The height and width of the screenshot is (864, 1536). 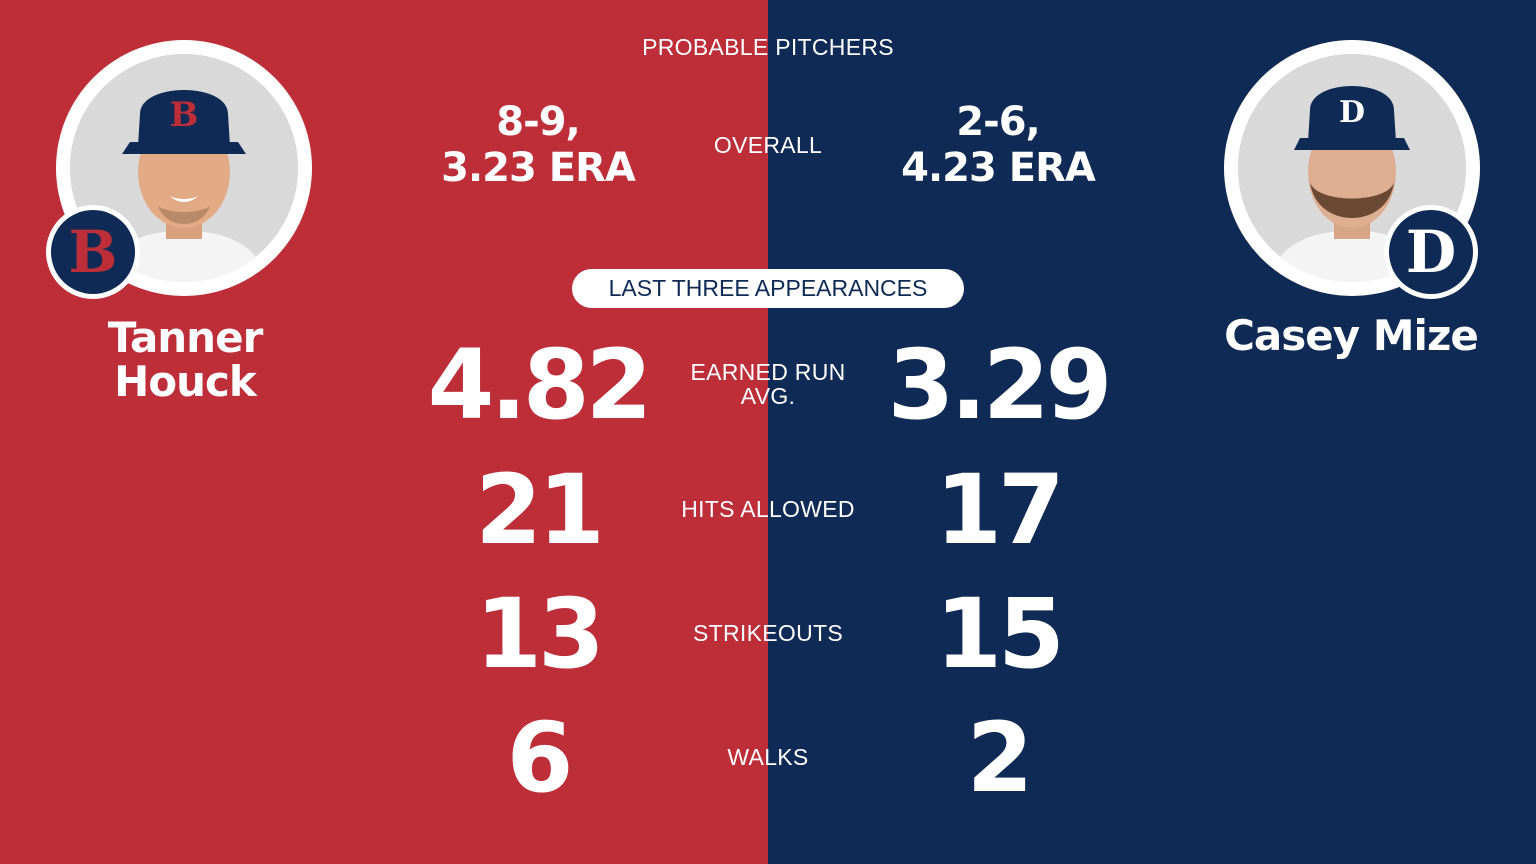 I want to click on home-record-era: 3.23 ERA, so click(x=538, y=168).